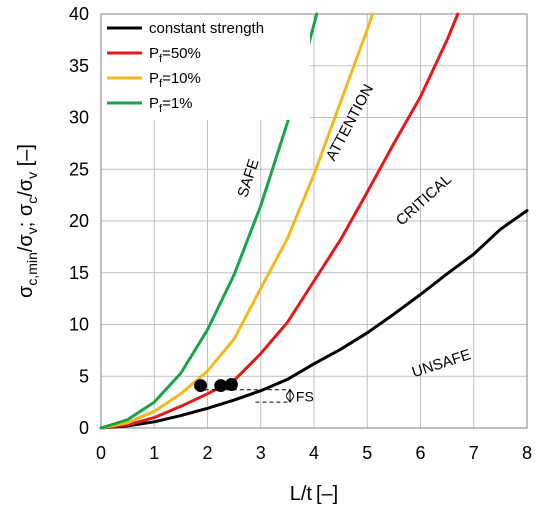 The image size is (550, 520). I want to click on y-title-part: ; σ, so click(26, 215).